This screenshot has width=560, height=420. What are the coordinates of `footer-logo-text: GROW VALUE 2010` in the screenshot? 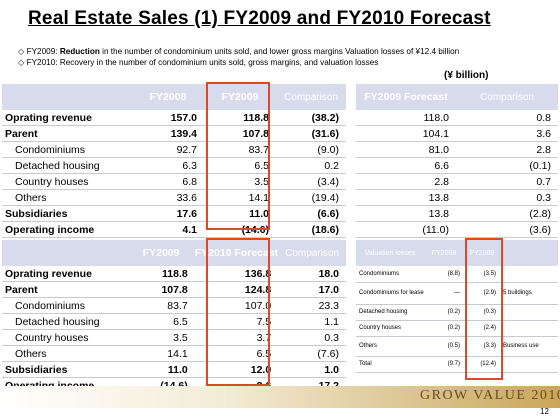 It's located at (490, 395).